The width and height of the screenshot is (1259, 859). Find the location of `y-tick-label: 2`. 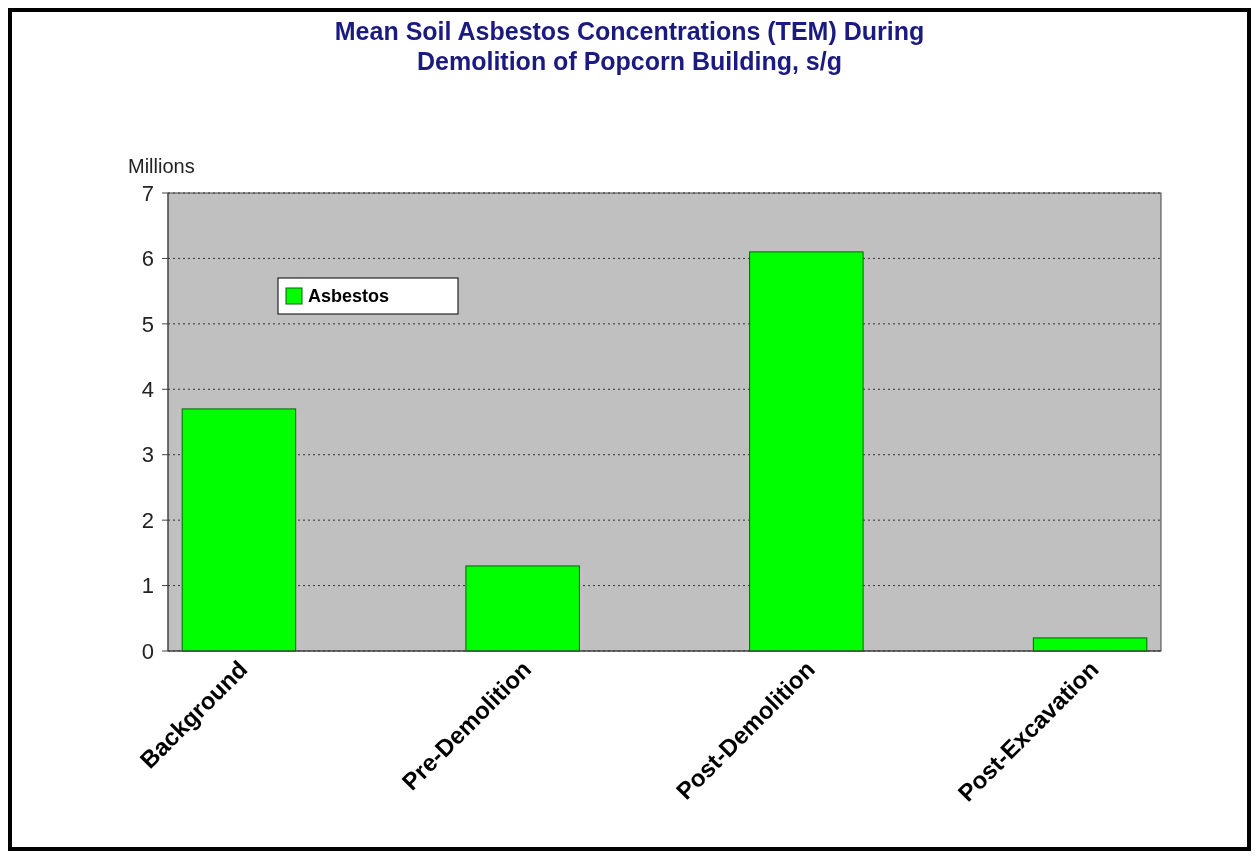

y-tick-label: 2 is located at coordinates (147, 520).